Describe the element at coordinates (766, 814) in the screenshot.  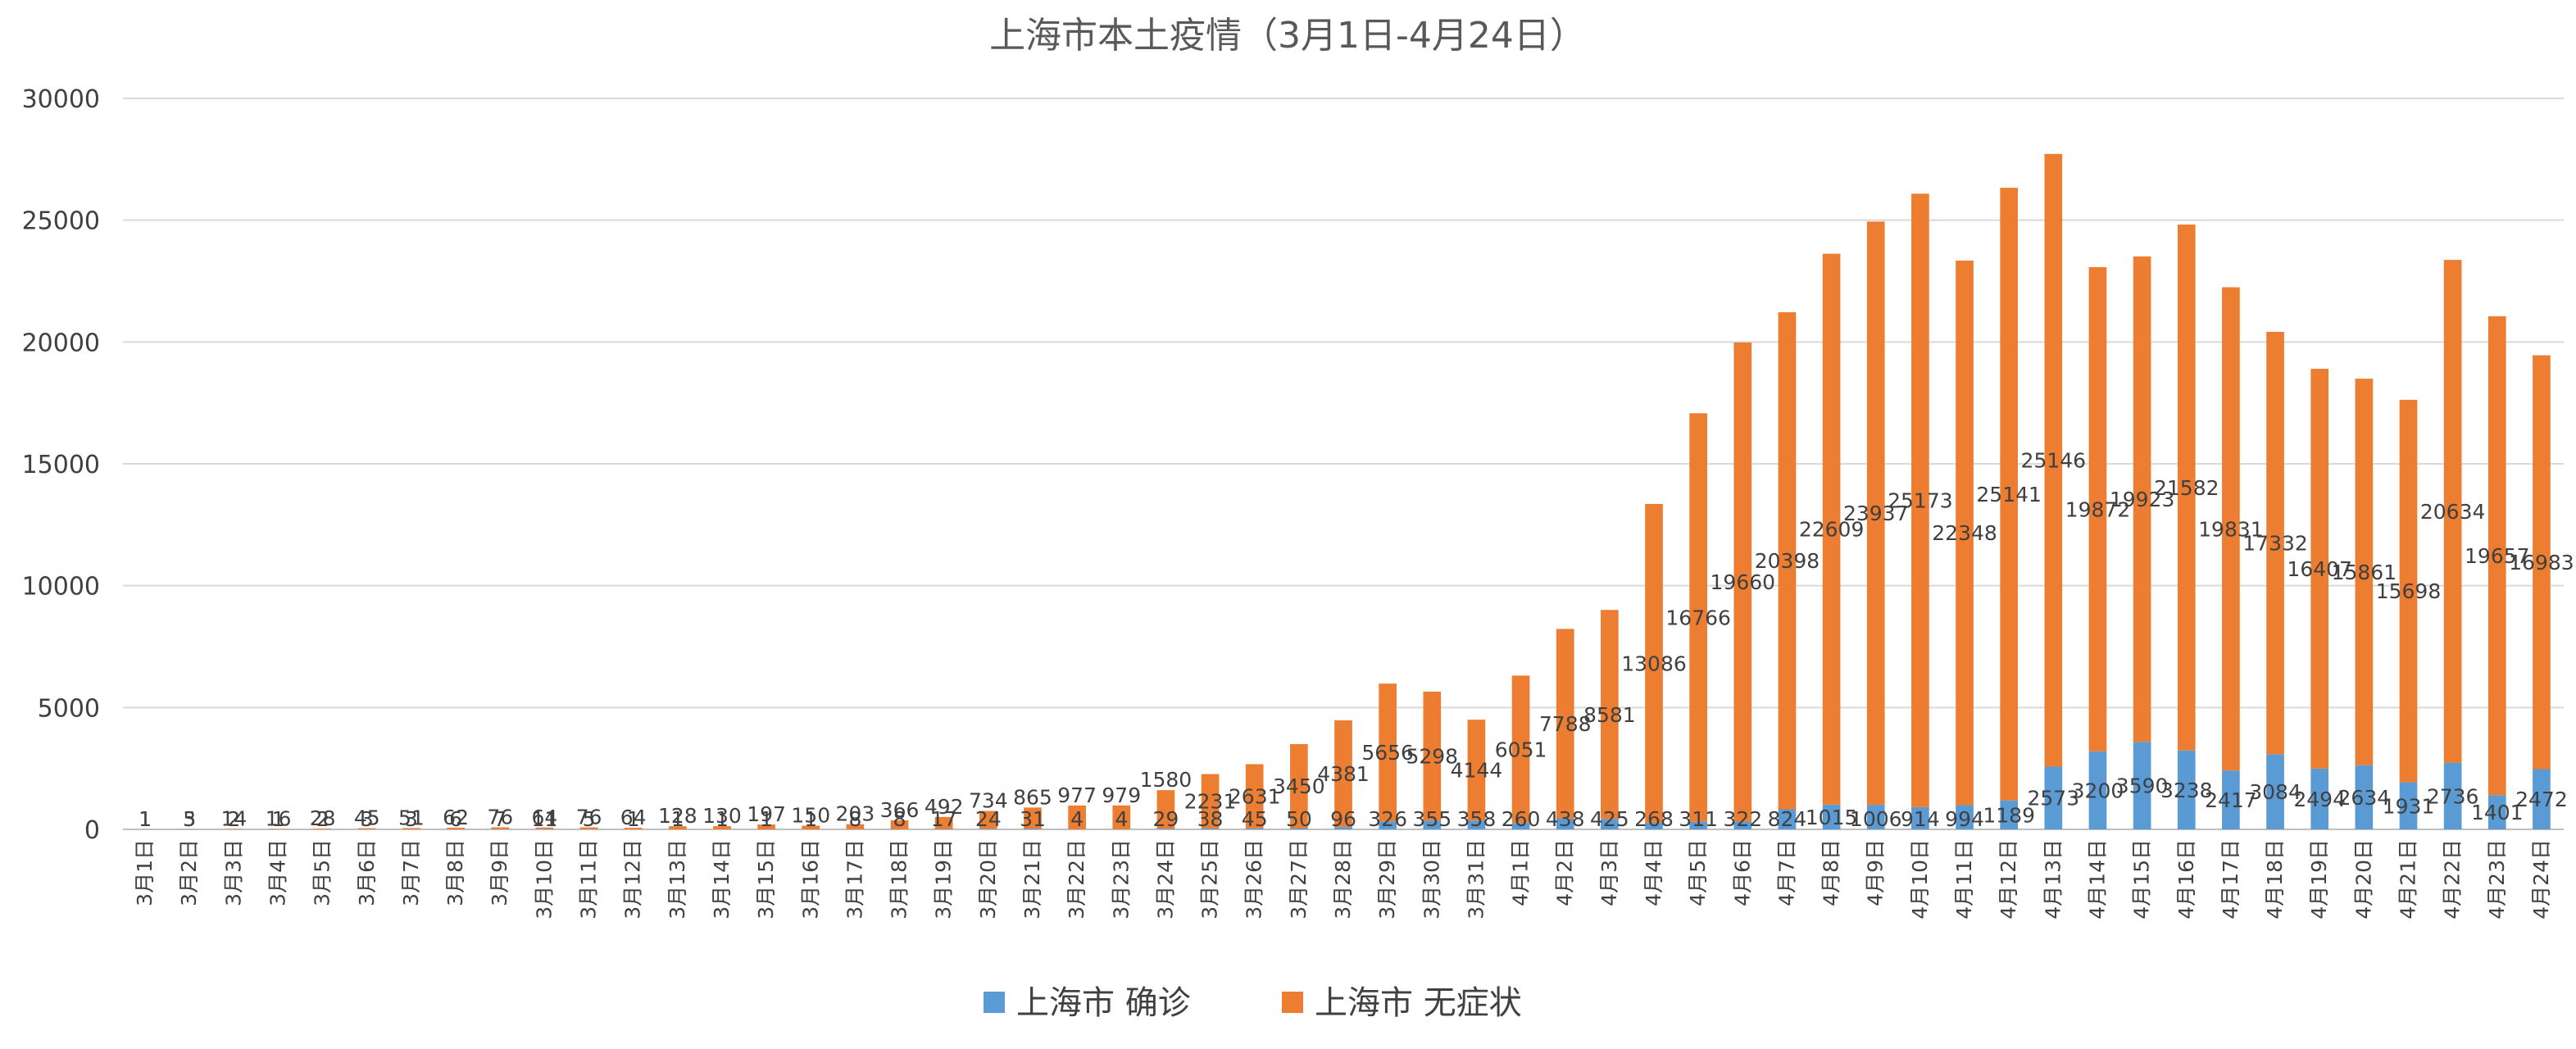
I see `data-label-asymptomatic: 197` at that location.